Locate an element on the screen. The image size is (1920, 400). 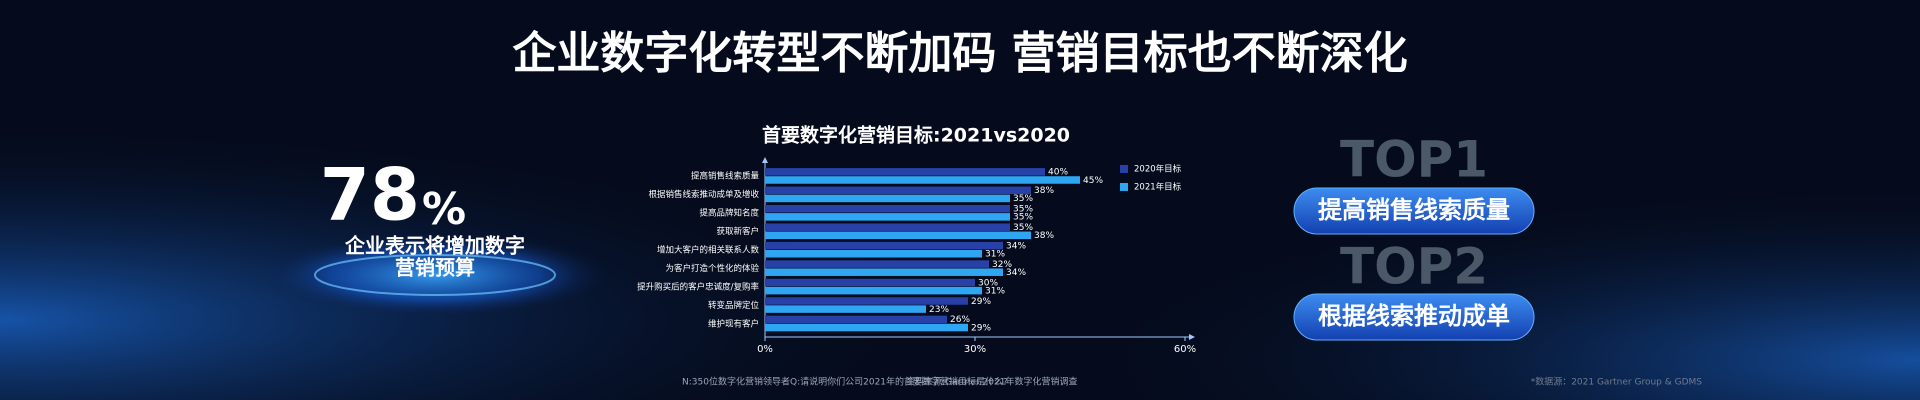
stat-unit: % is located at coordinates (444, 209).